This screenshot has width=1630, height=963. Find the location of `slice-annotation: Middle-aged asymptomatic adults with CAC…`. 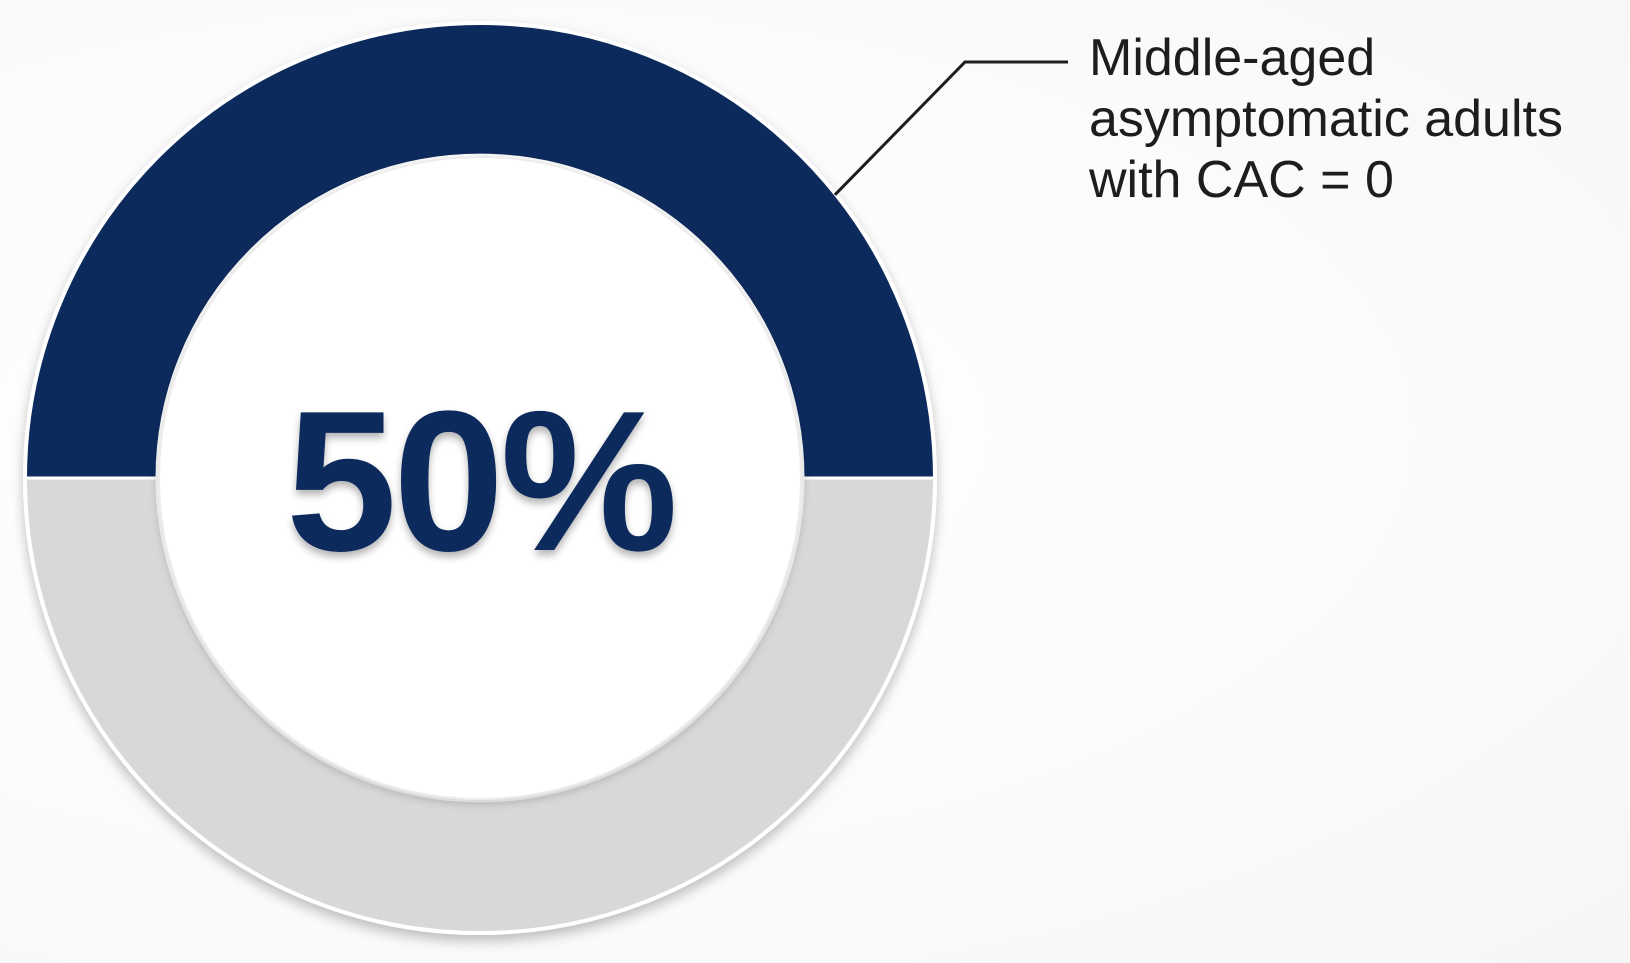

slice-annotation: Middle-aged asymptomatic adults with CAC… is located at coordinates (1359, 119).